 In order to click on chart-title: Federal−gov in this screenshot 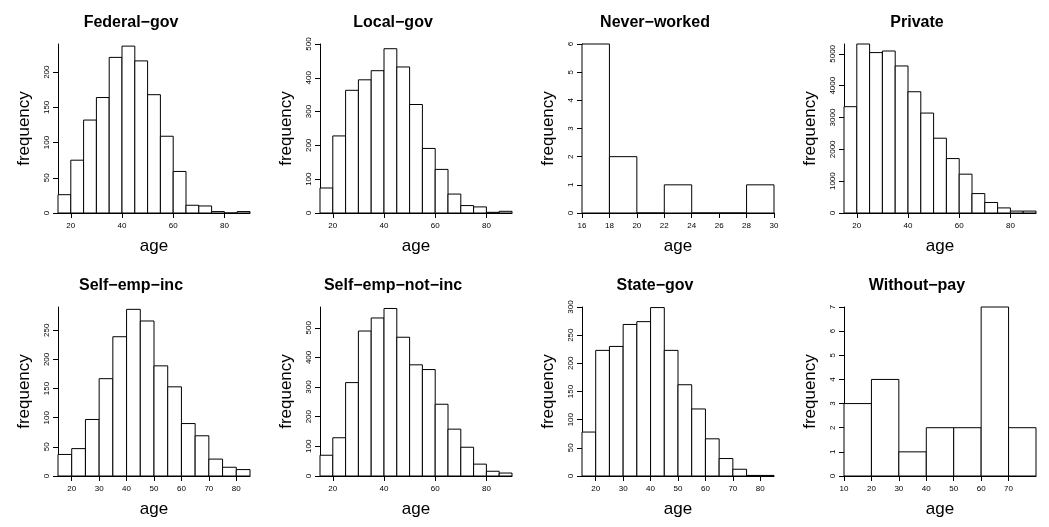, I will do `click(131, 21)`.